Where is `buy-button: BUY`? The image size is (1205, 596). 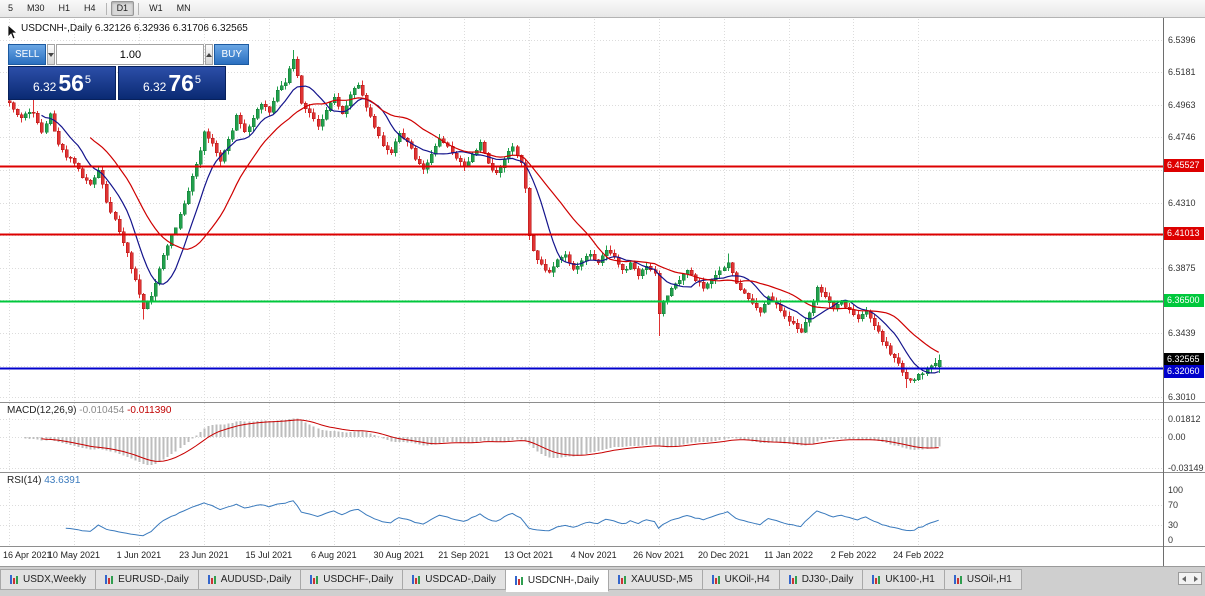
buy-button: BUY is located at coordinates (232, 54).